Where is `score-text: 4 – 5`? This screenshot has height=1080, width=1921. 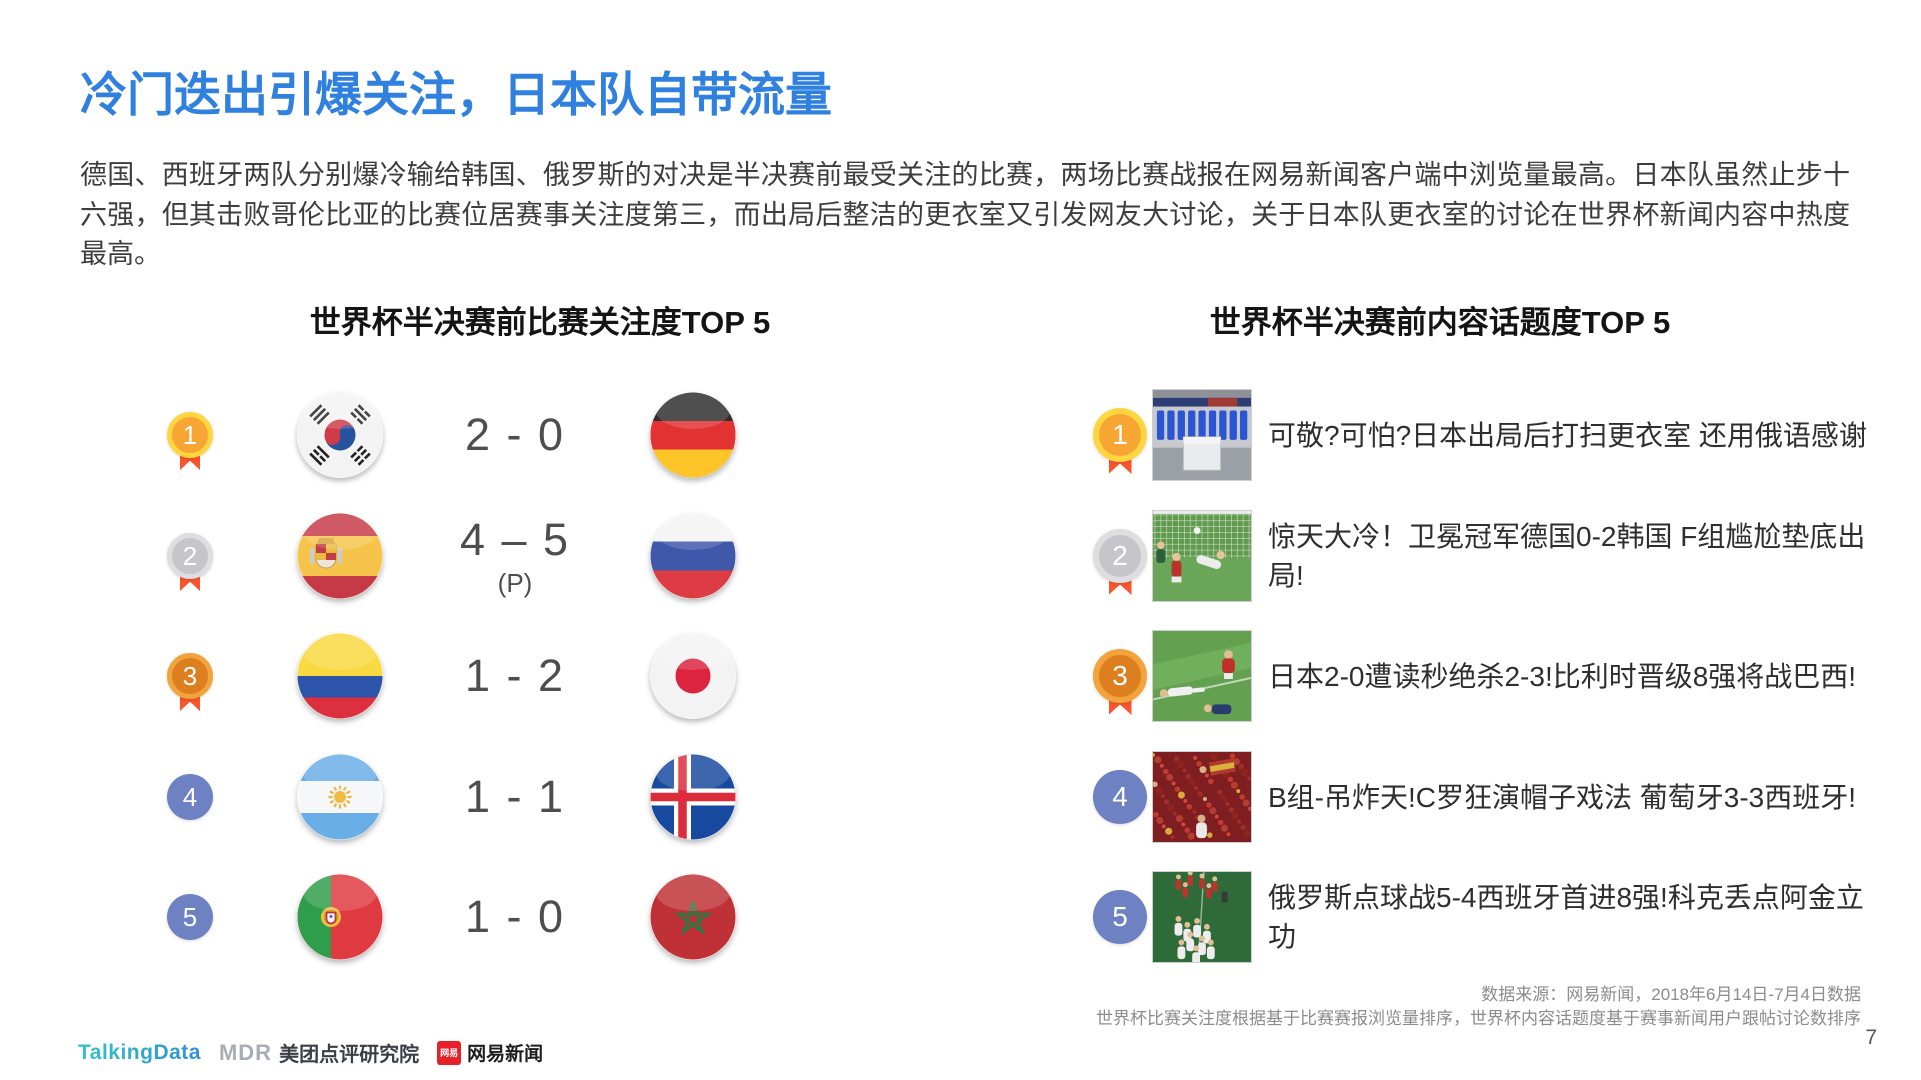
score-text: 4 – 5 is located at coordinates (515, 539).